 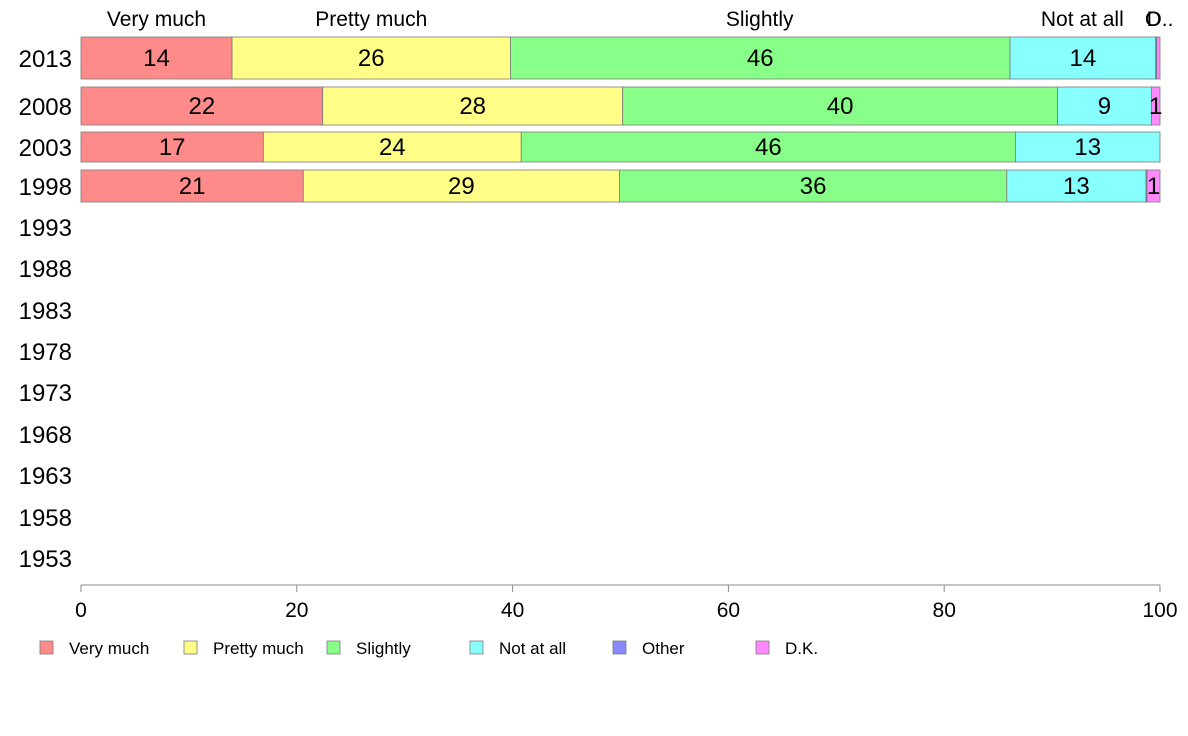 What do you see at coordinates (109, 648) in the screenshot?
I see `legend-label: Very much` at bounding box center [109, 648].